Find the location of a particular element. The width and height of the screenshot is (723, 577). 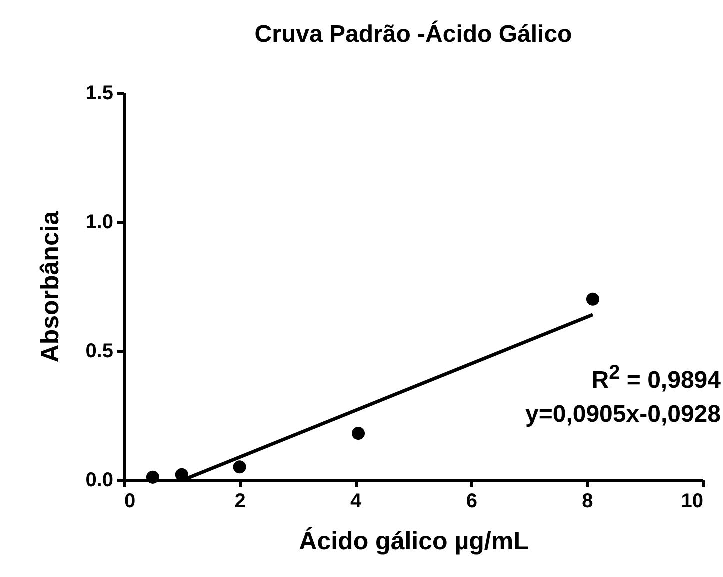

x-tick-label: 8 is located at coordinates (588, 501).